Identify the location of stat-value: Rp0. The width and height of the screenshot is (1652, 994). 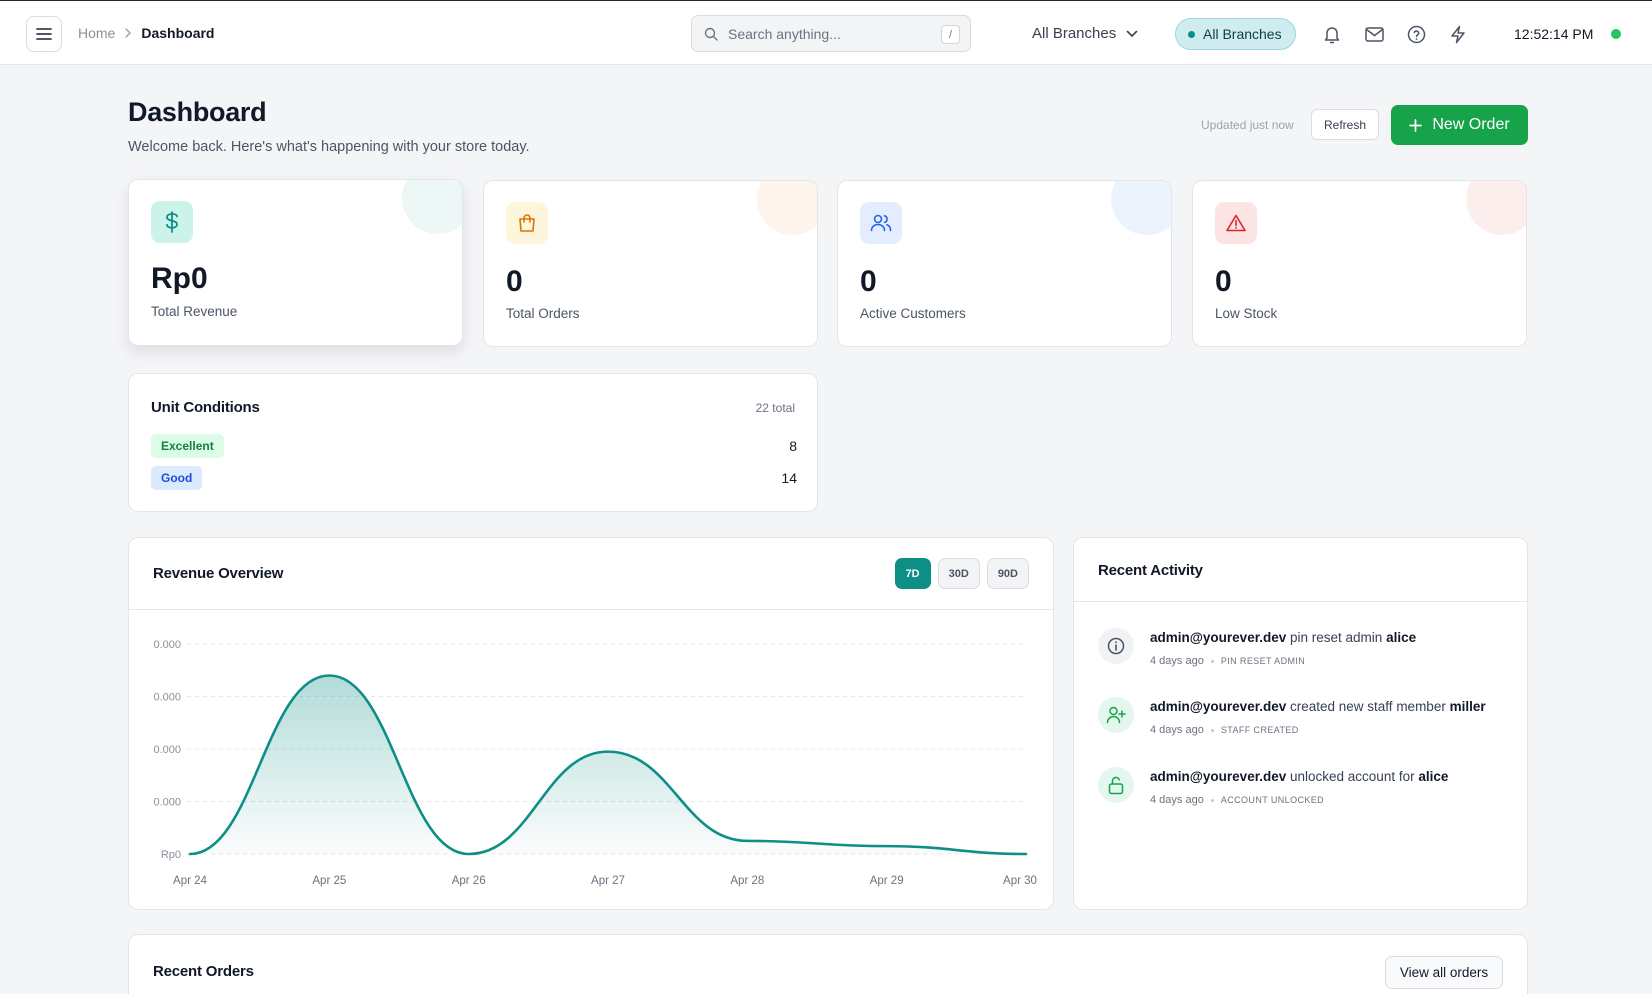
(179, 278).